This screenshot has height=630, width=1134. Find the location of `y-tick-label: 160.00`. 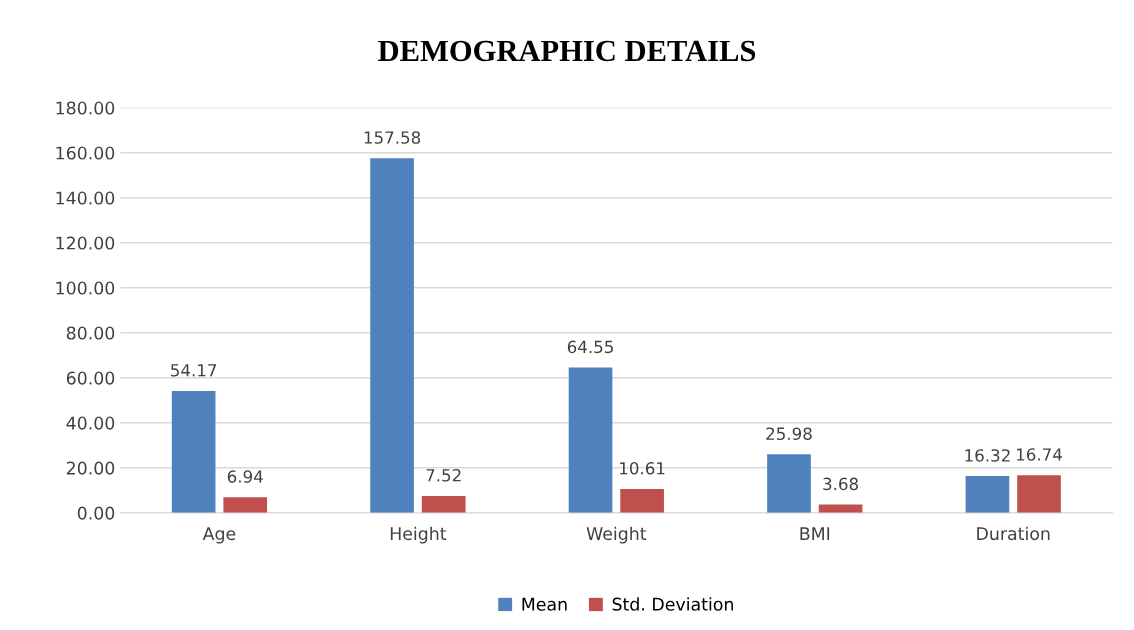

y-tick-label: 160.00 is located at coordinates (85, 153).